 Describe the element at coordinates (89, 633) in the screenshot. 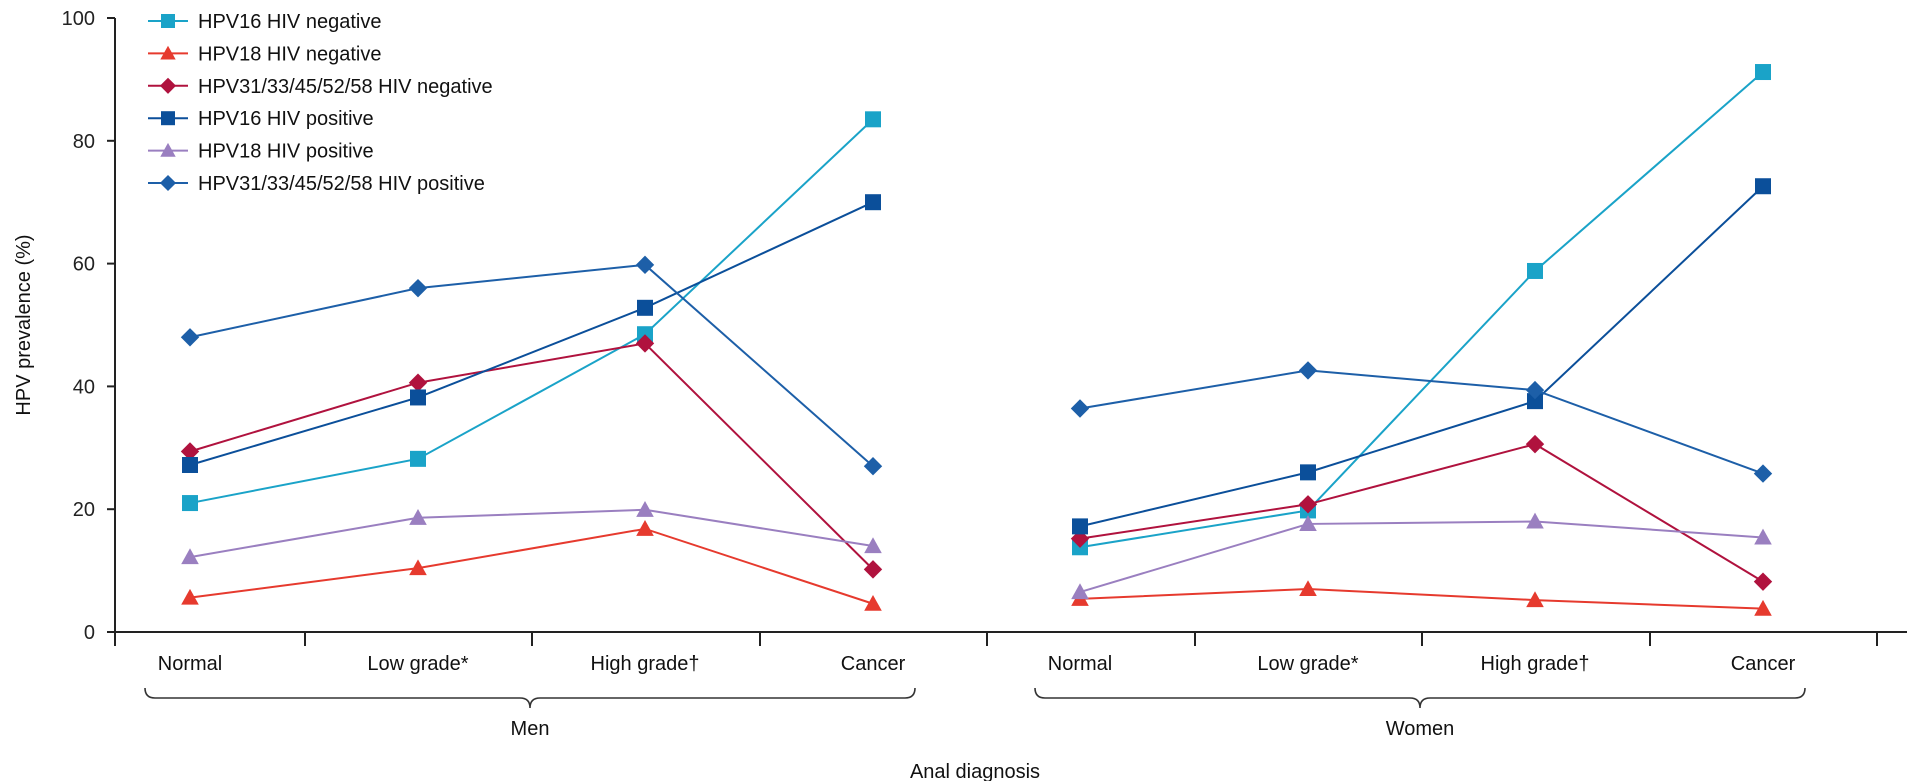

I see `y-tick-label: 0` at that location.